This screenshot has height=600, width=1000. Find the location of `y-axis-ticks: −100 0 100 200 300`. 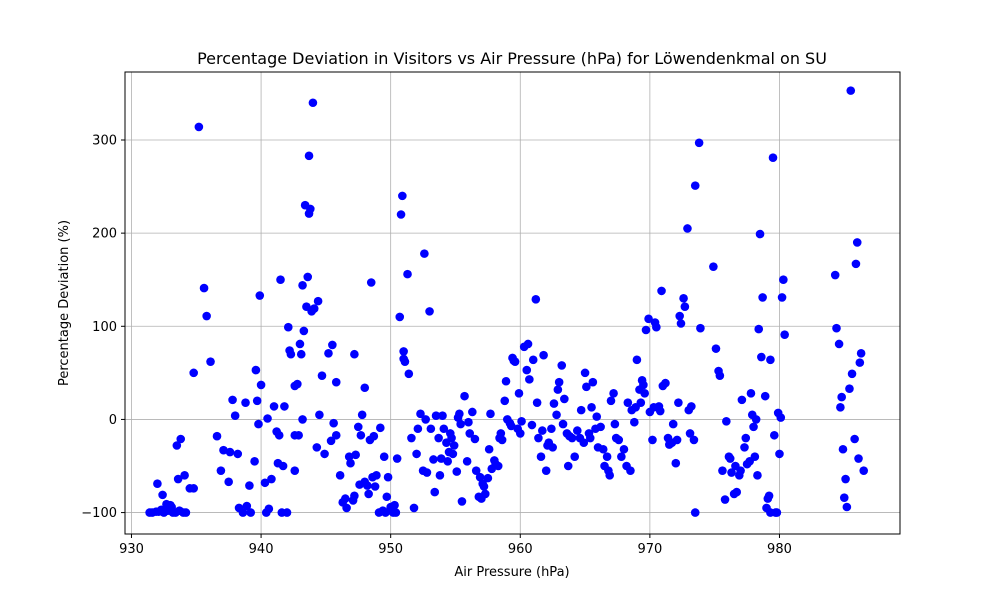

y-axis-ticks: −100 0 100 200 300 is located at coordinates (103, 327).